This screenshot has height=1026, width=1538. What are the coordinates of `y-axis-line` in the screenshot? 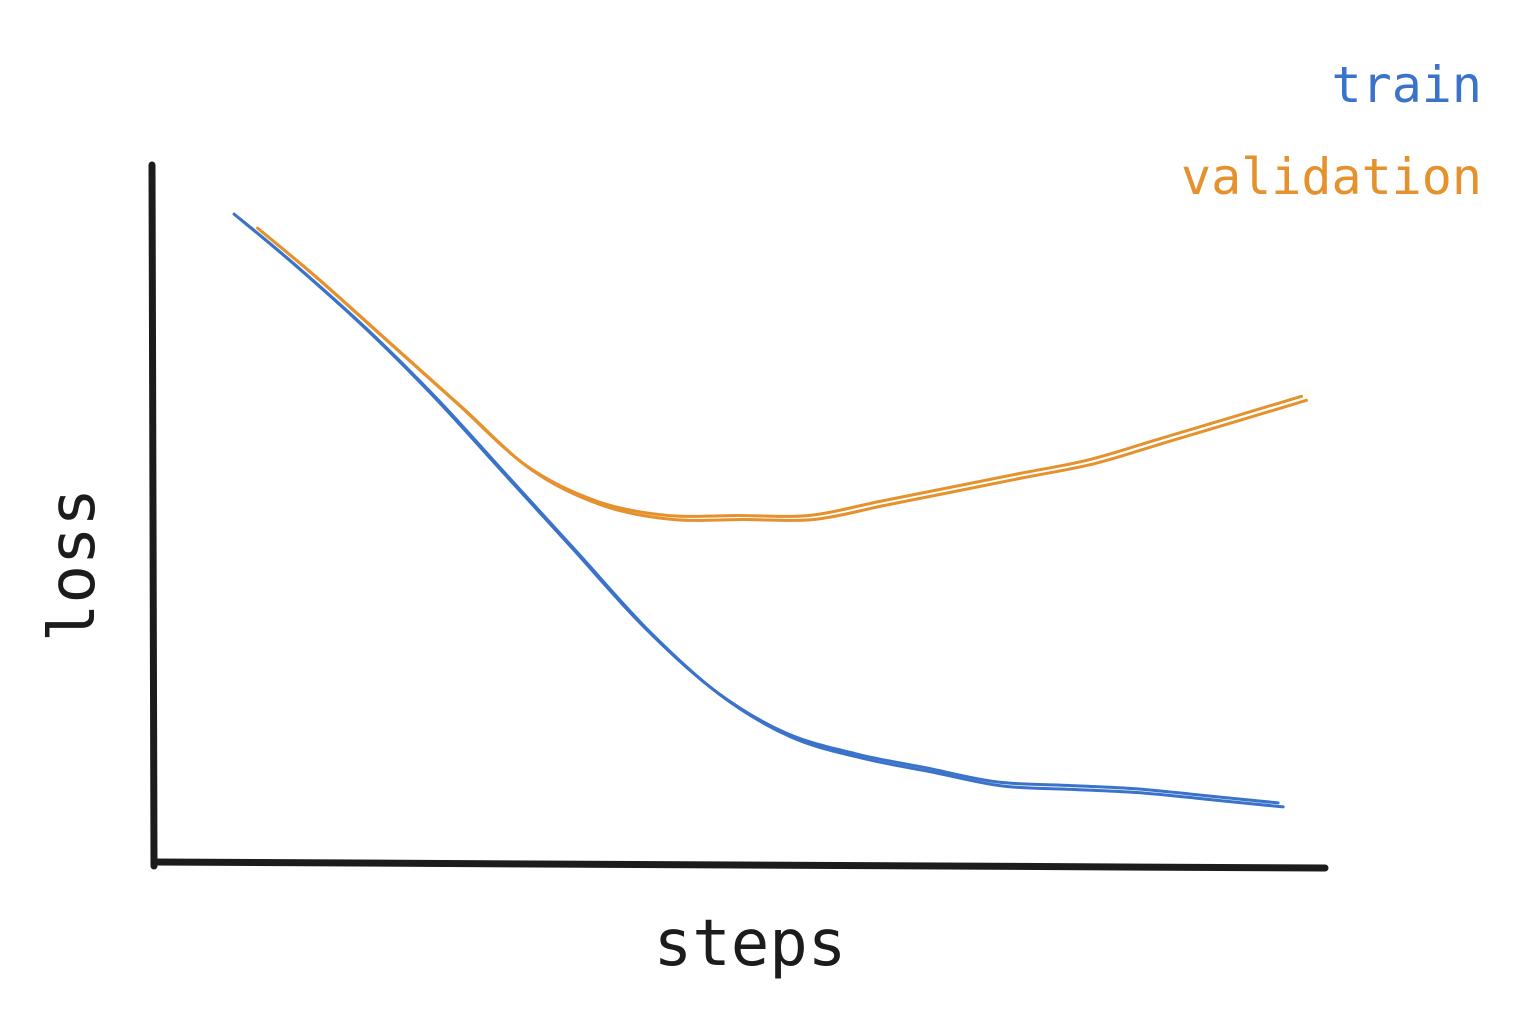 It's located at (153, 515).